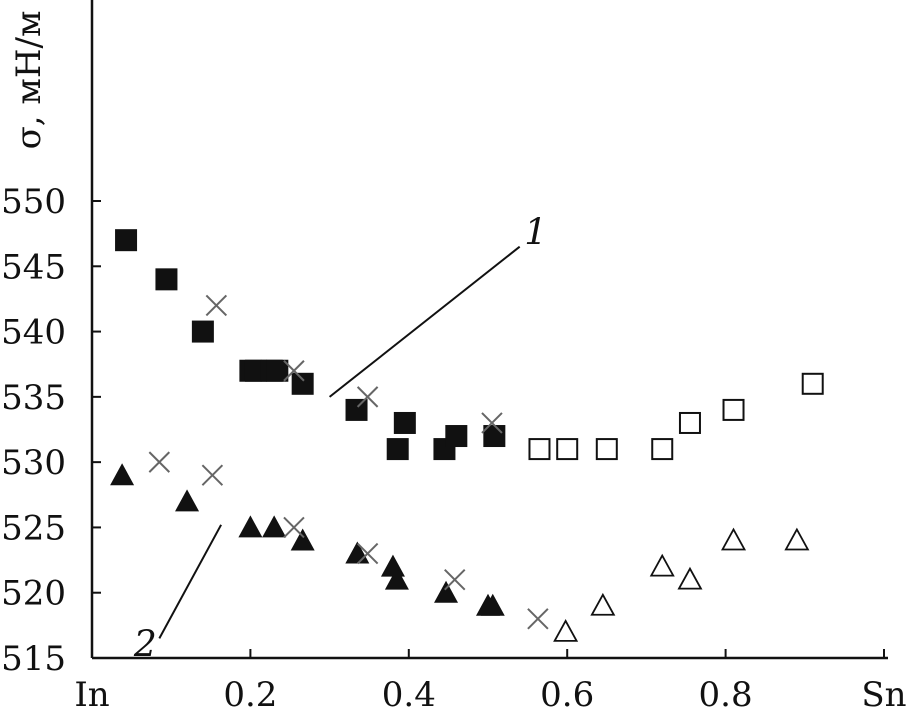 This screenshot has height=717, width=910. Describe the element at coordinates (33, 202) in the screenshot. I see `y-tick-label: 550` at that location.